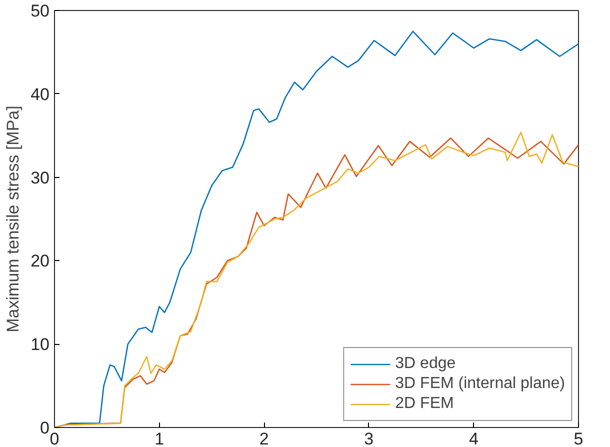  I want to click on legend-label: 3D edge, so click(425, 364).